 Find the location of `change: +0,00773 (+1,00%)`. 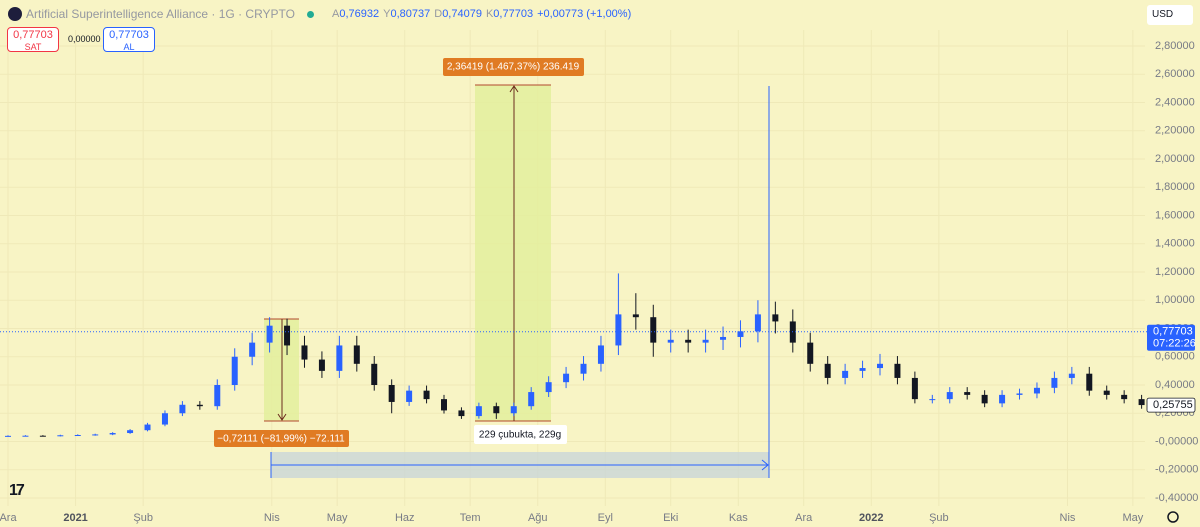

change: +0,00773 (+1,00%) is located at coordinates (584, 14).